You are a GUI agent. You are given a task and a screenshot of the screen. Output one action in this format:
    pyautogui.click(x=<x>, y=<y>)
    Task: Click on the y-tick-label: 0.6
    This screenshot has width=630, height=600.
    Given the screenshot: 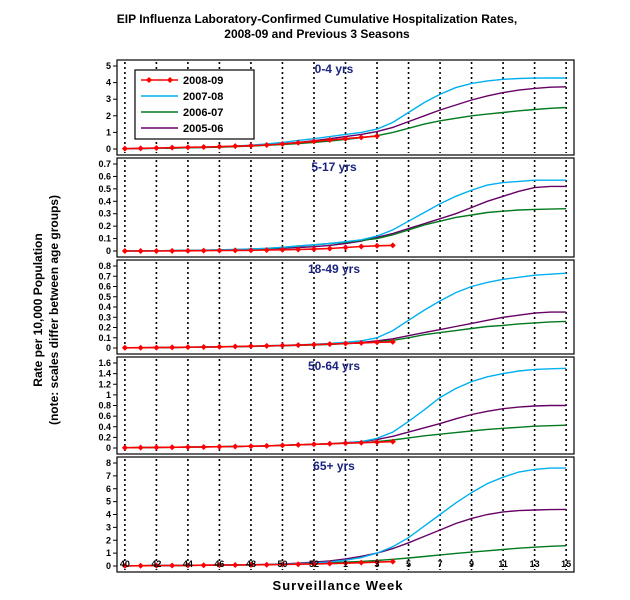 What is the action you would take?
    pyautogui.click(x=104, y=176)
    